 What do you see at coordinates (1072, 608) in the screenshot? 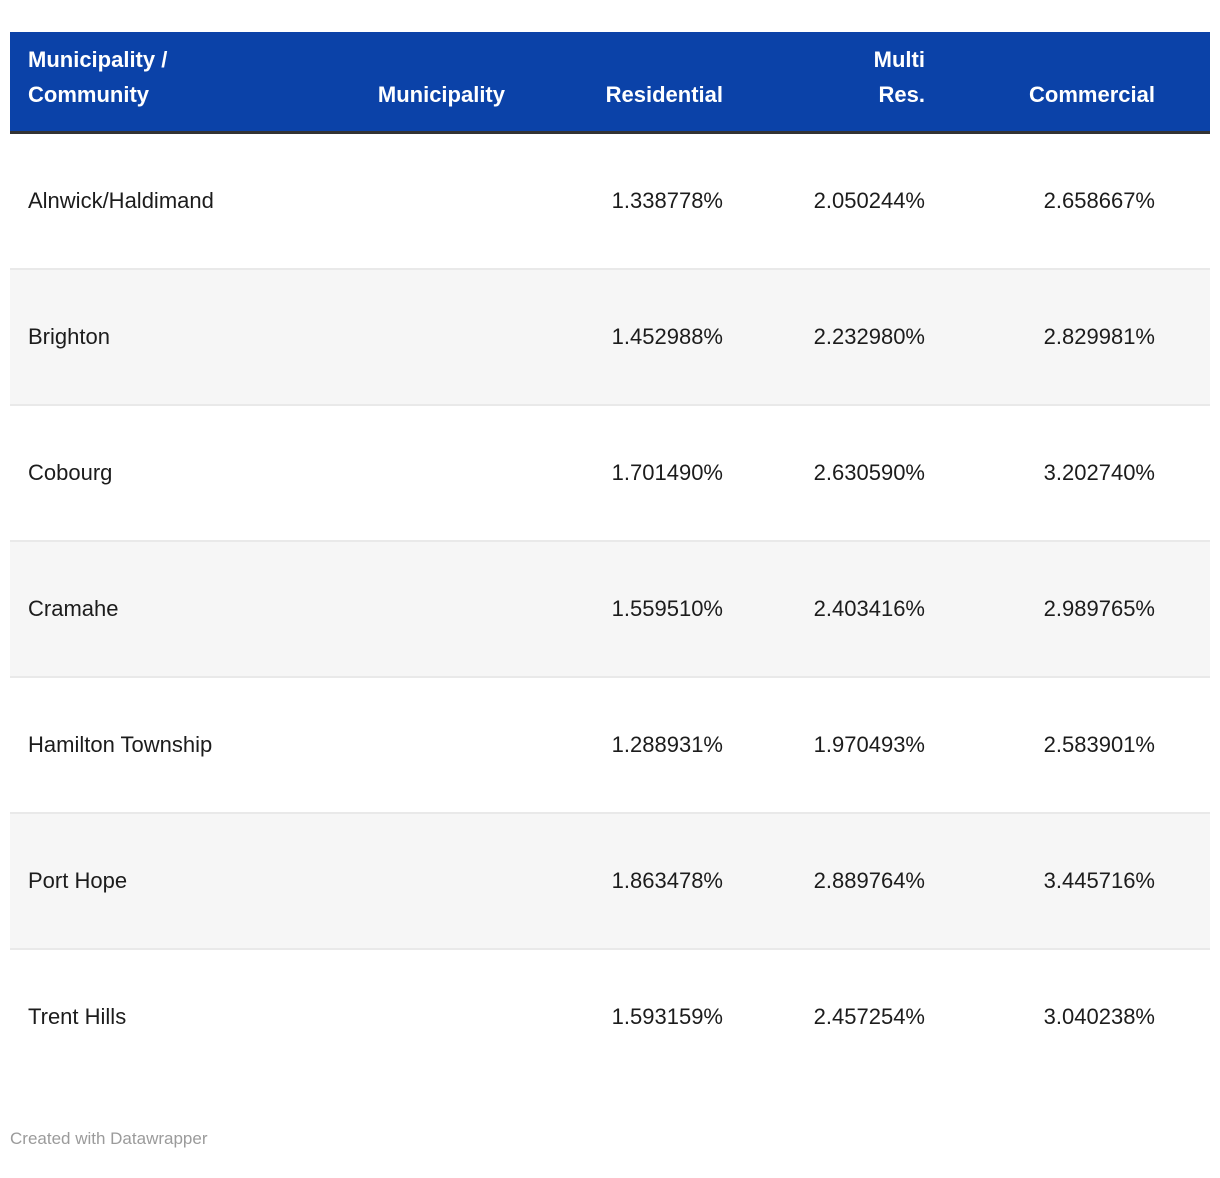
I see `cell-commercial: 2.989765%` at bounding box center [1072, 608].